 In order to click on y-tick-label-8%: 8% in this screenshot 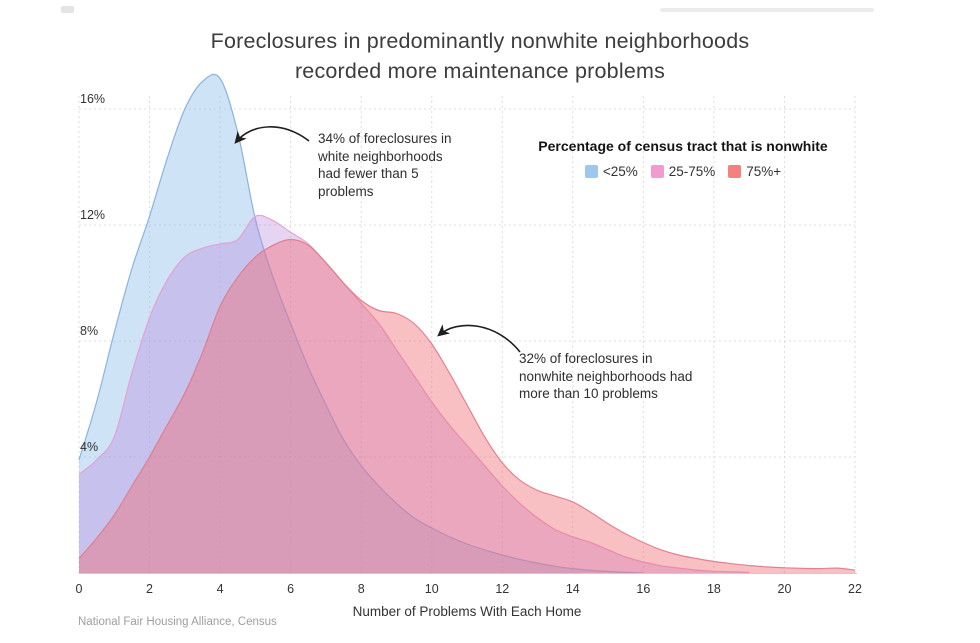, I will do `click(89, 331)`.